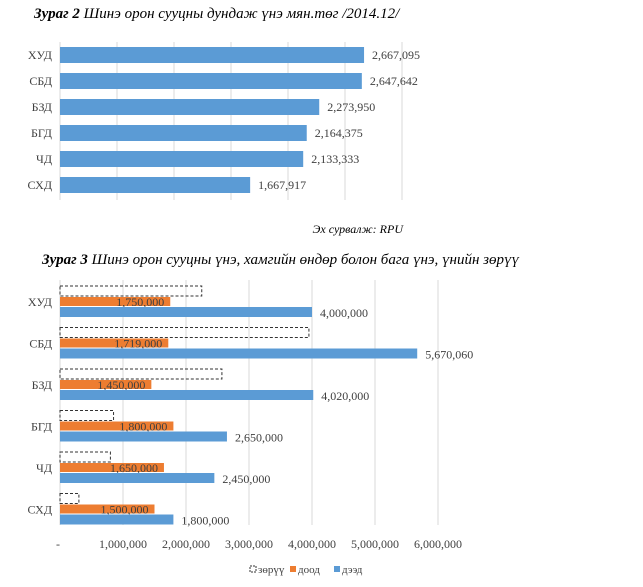 The height and width of the screenshot is (587, 643). Describe the element at coordinates (394, 81) in the screenshot. I see `data-label: 2,647,642` at that location.